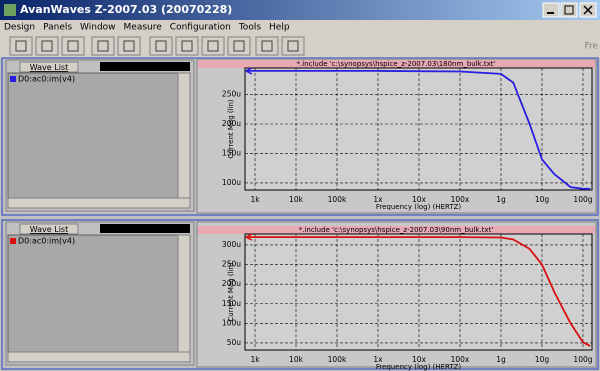  I want to click on menu-item: Window, so click(98, 28).